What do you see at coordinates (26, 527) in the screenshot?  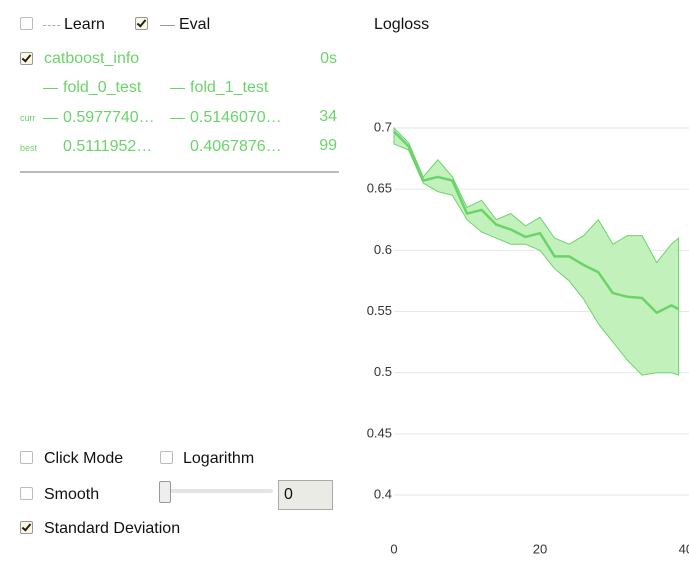 I see `std-dev-checkbox` at bounding box center [26, 527].